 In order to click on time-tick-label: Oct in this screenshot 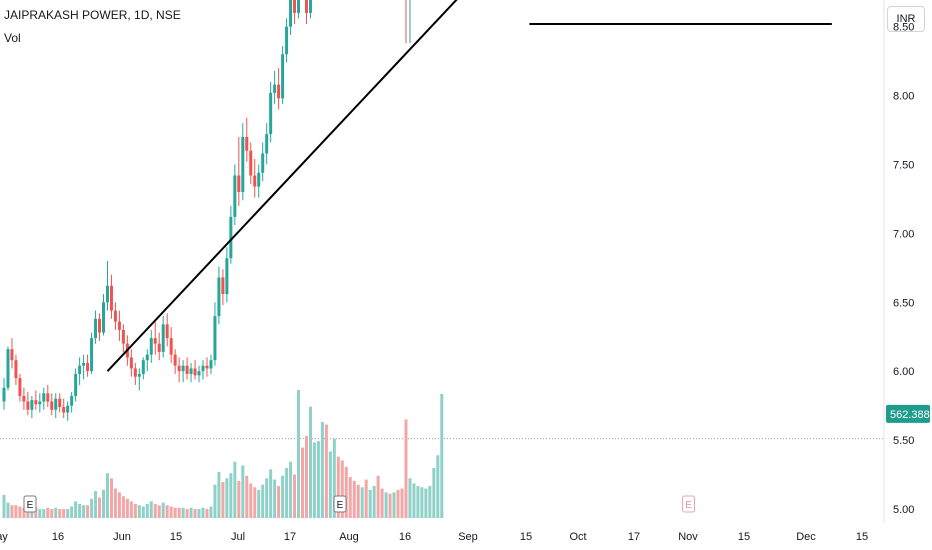, I will do `click(577, 537)`.